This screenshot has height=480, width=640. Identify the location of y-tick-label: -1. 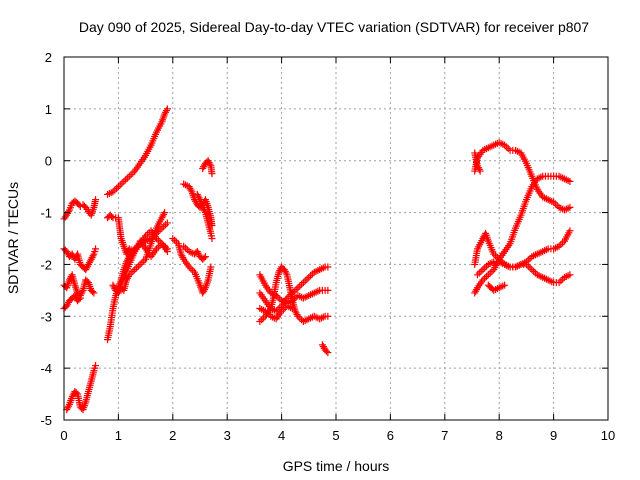
(46, 213).